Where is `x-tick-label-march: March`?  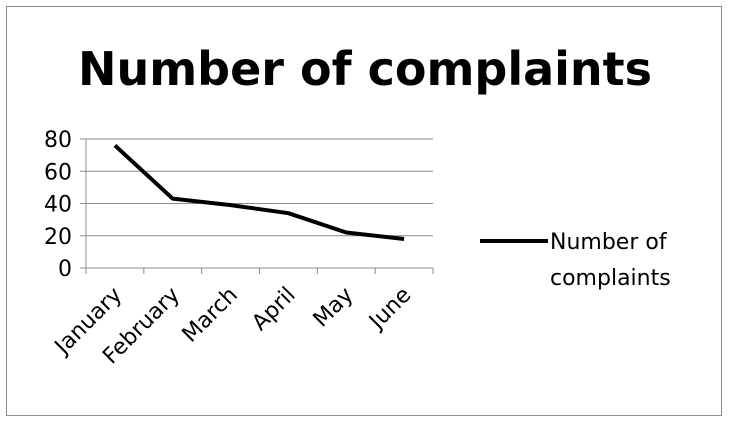 x-tick-label-march: March is located at coordinates (210, 315).